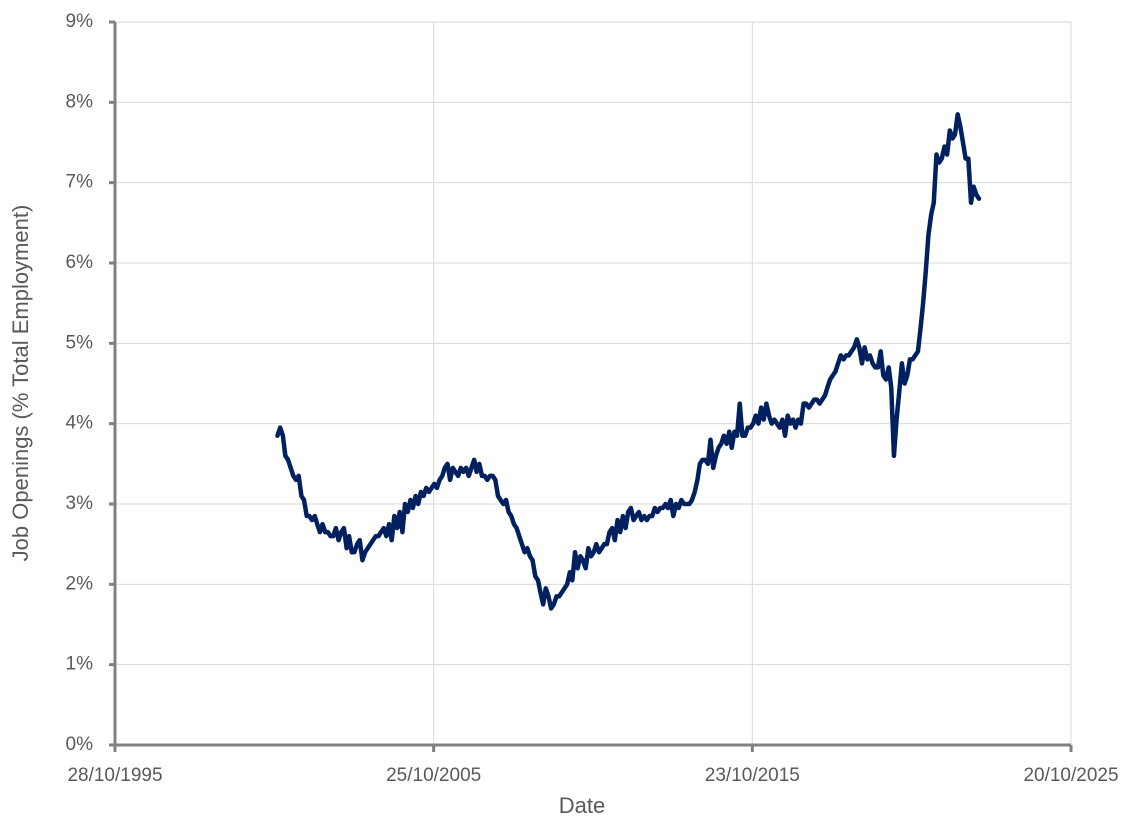  I want to click on x-tick-label: 28/10/1995, so click(114, 775).